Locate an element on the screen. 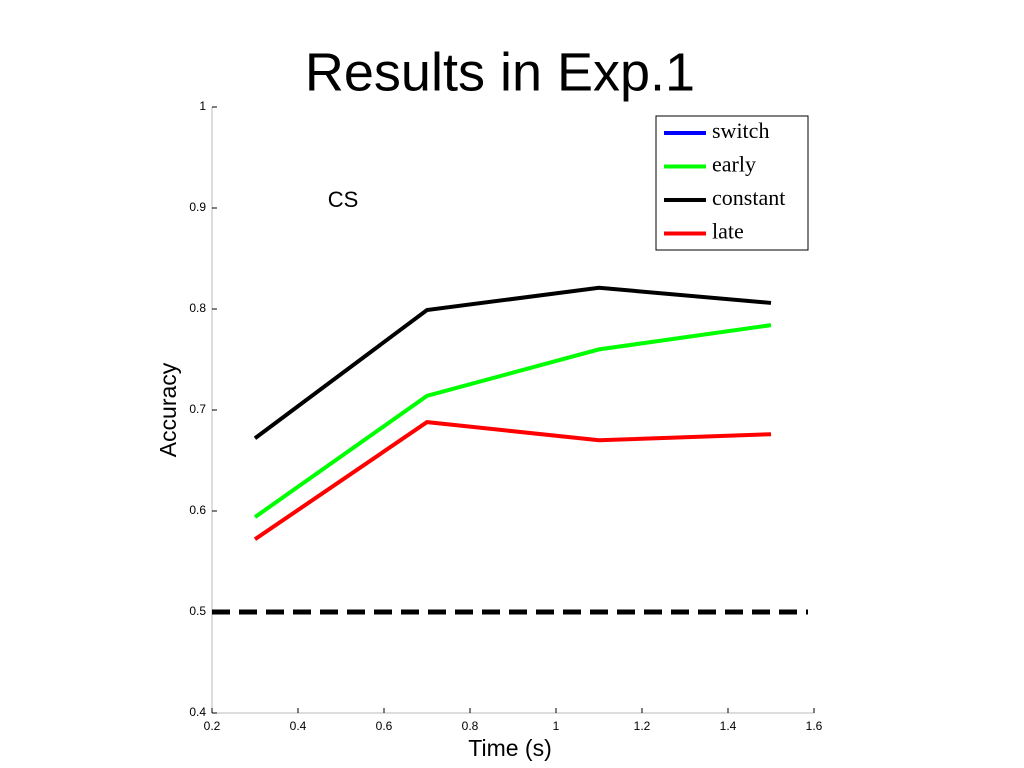  y-tick-label: 0.7 is located at coordinates (197, 409).